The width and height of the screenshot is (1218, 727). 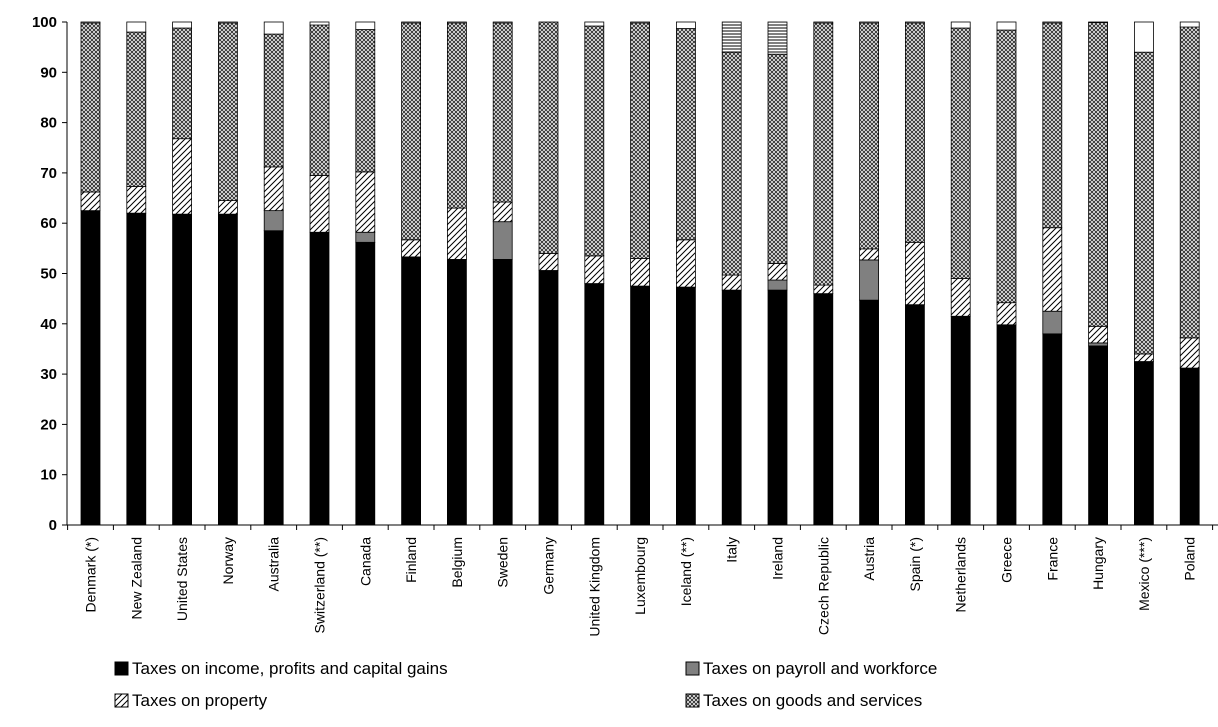 What do you see at coordinates (1190, 559) in the screenshot?
I see `x-category-label: Poland` at bounding box center [1190, 559].